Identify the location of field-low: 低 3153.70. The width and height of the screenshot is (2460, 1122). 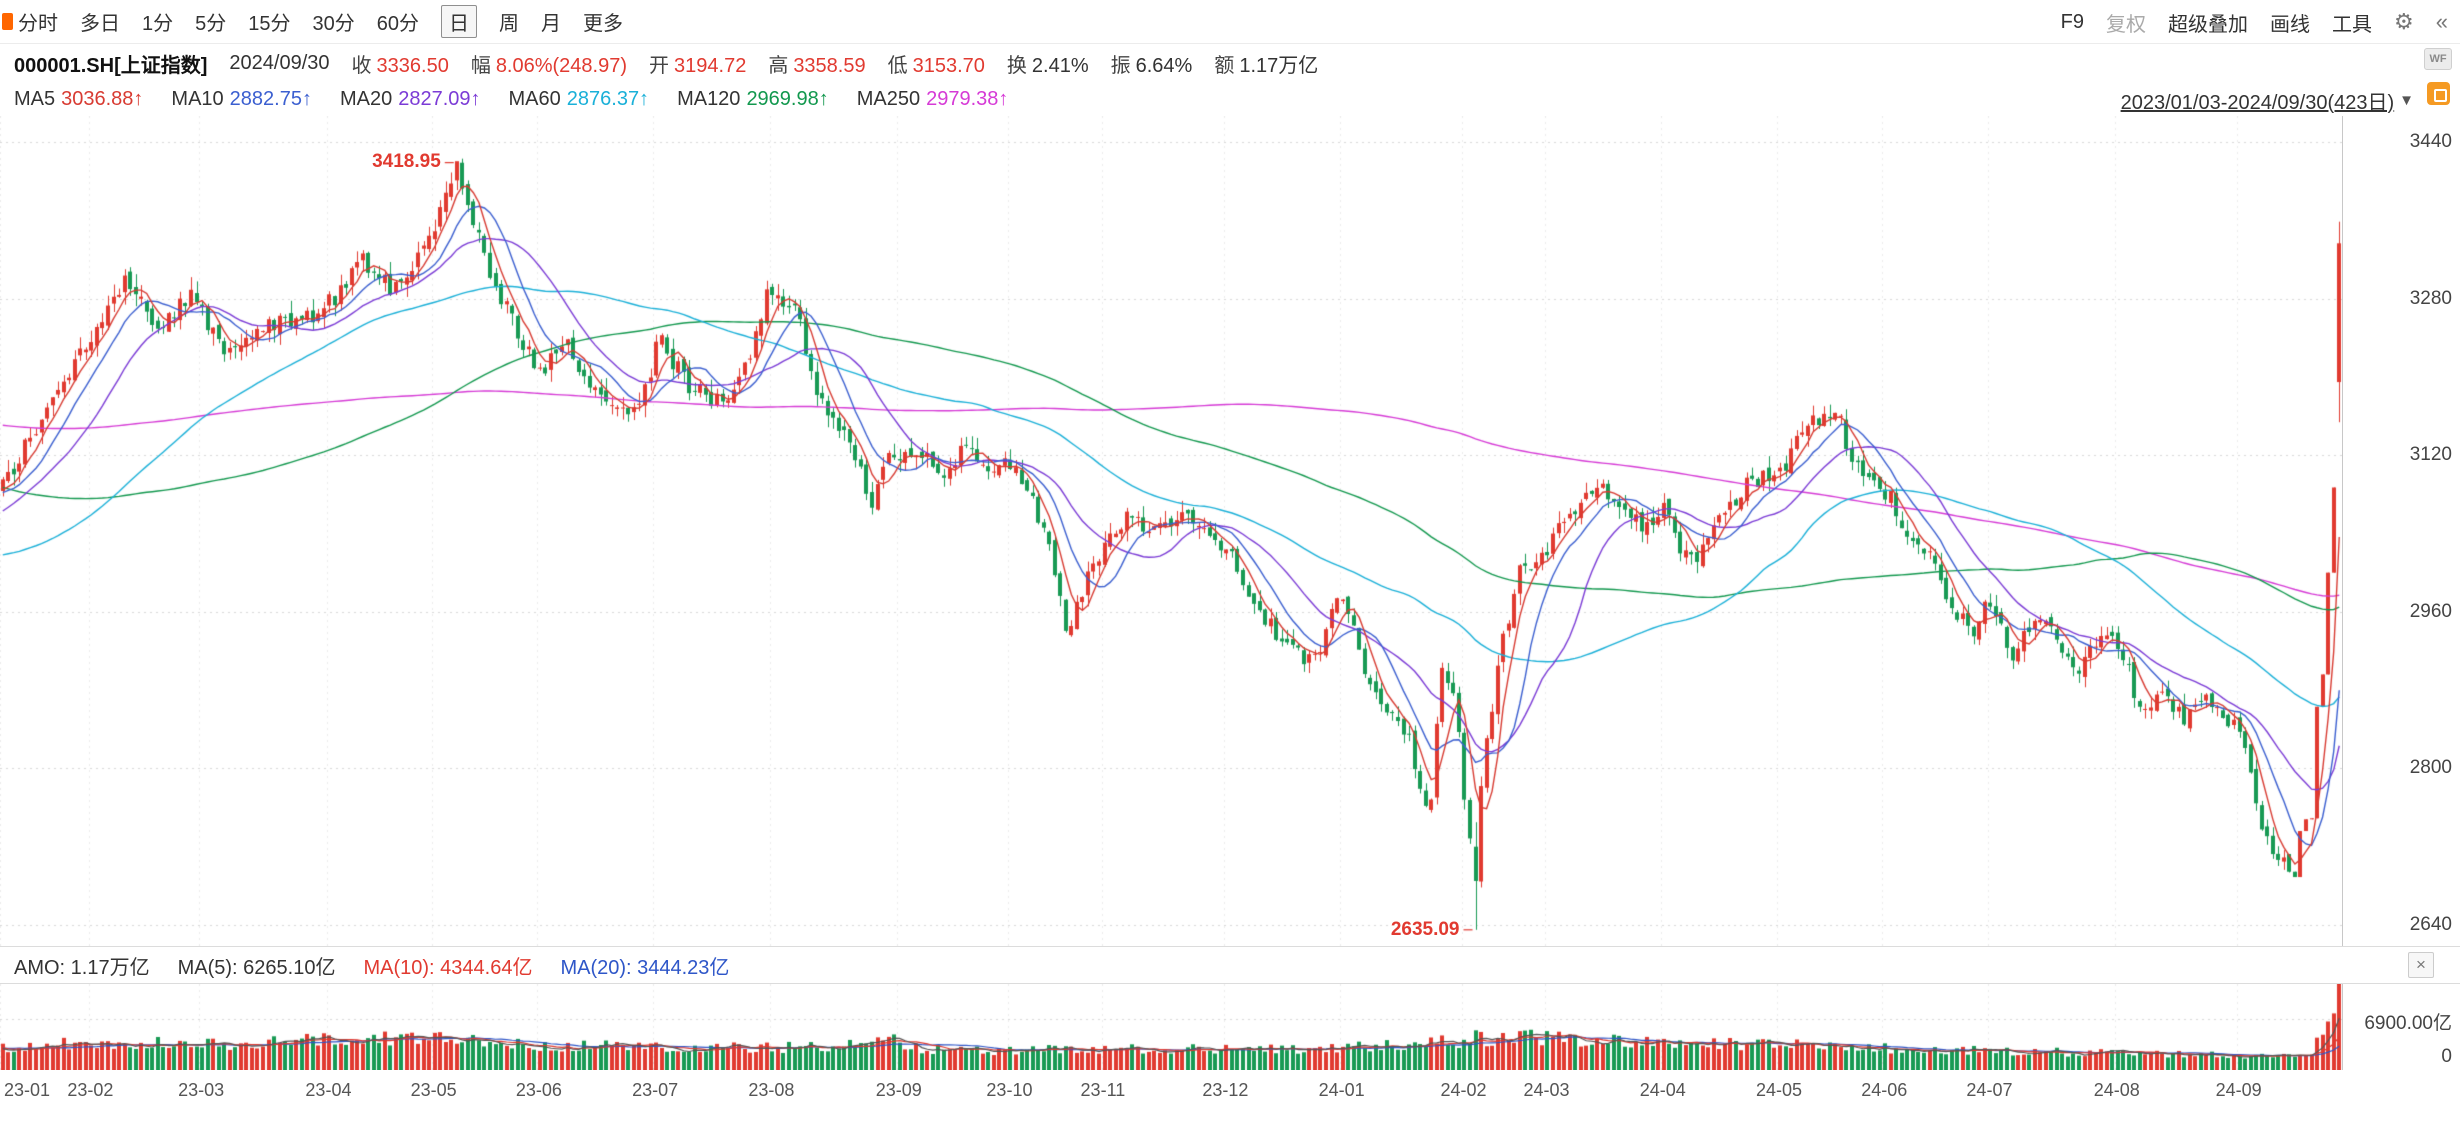
(936, 63).